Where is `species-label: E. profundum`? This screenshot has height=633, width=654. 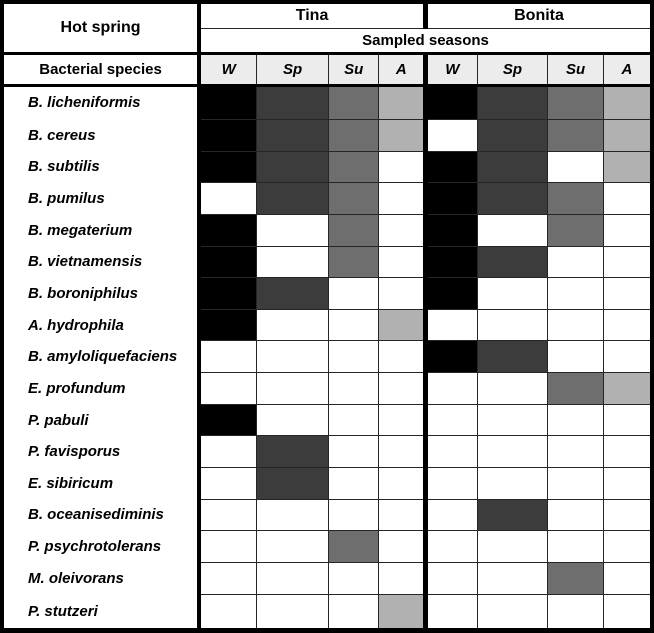 species-label: E. profundum is located at coordinates (102, 388).